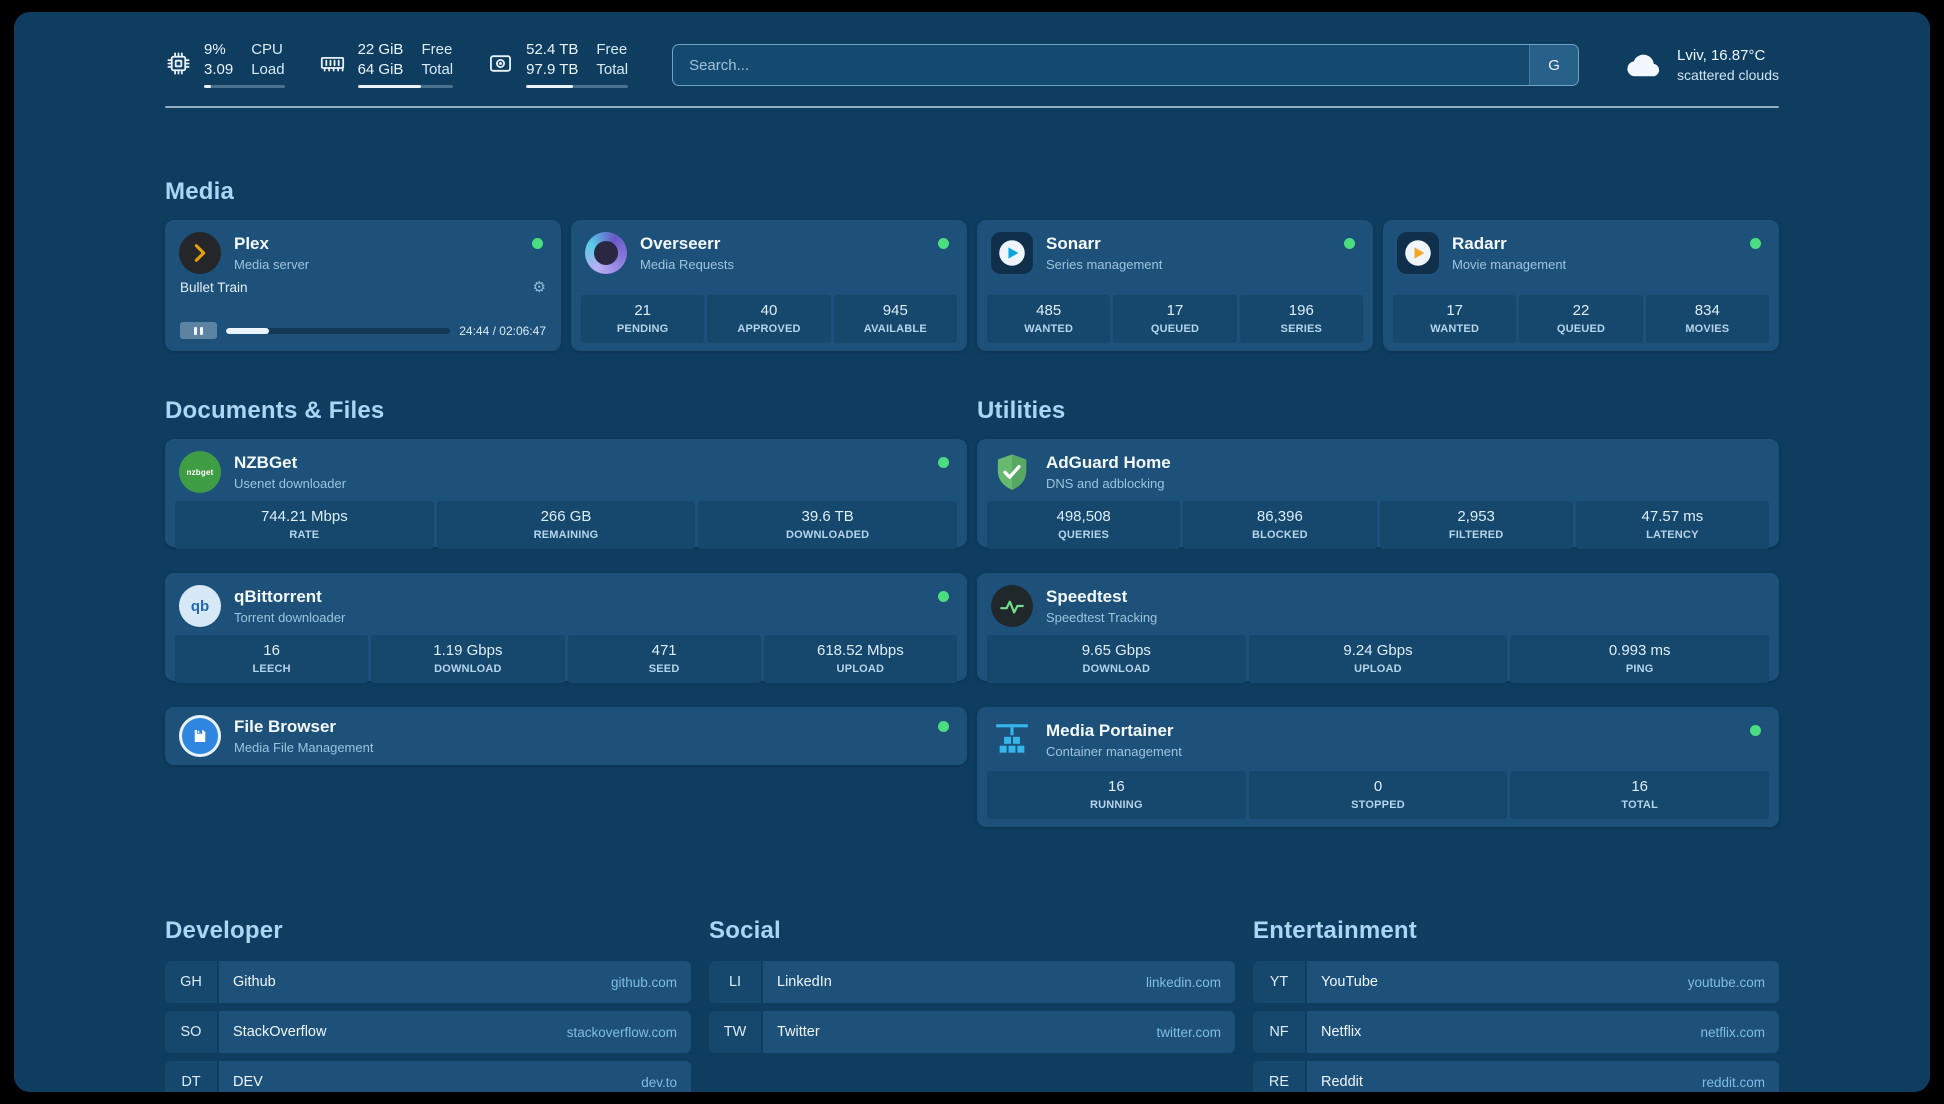  I want to click on stat-download: 1.19 Gbps DOWNLOAD, so click(468, 659).